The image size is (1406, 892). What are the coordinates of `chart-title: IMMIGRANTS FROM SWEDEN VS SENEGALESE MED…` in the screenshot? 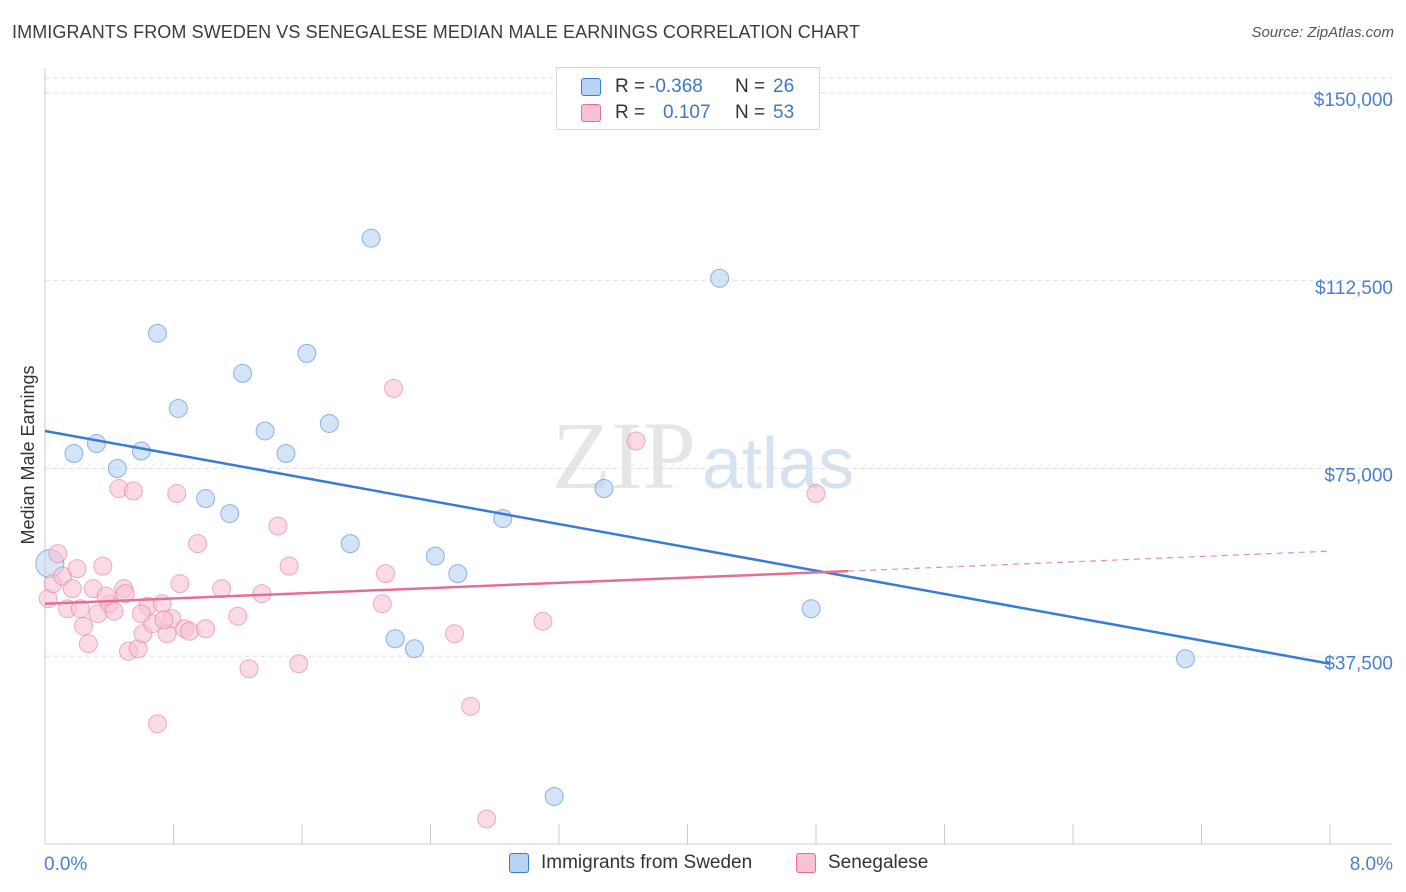 It's located at (436, 32).